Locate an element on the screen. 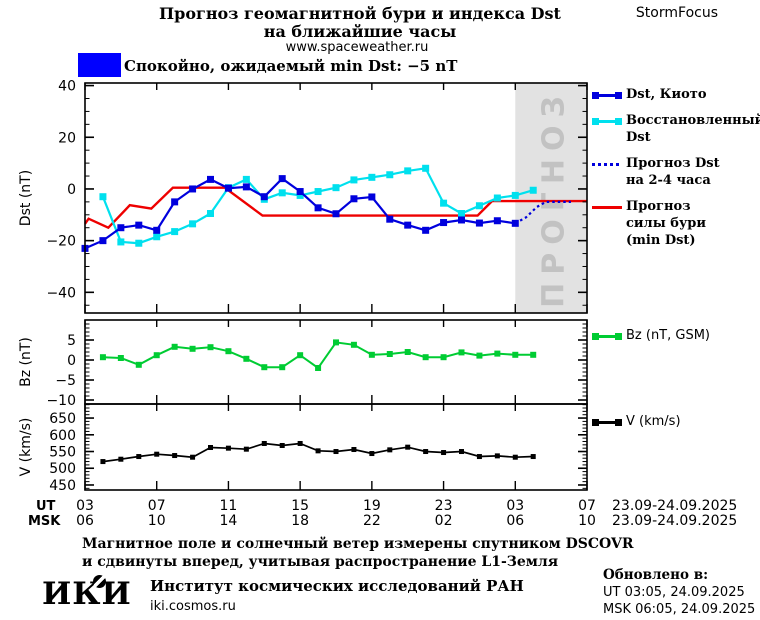 Image resolution: width=760 pixels, height=620 pixels. forecast-region is located at coordinates (551, 198).